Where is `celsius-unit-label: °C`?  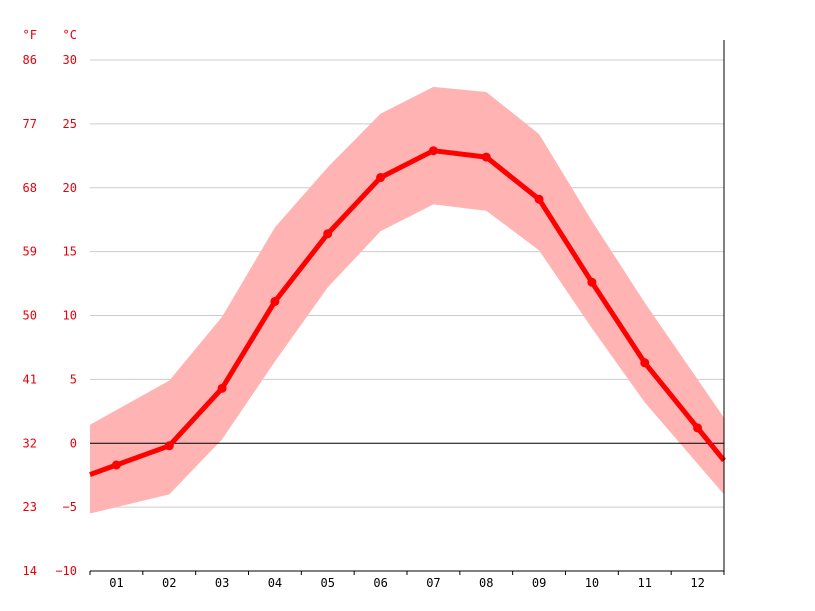 celsius-unit-label: °C is located at coordinates (70, 35).